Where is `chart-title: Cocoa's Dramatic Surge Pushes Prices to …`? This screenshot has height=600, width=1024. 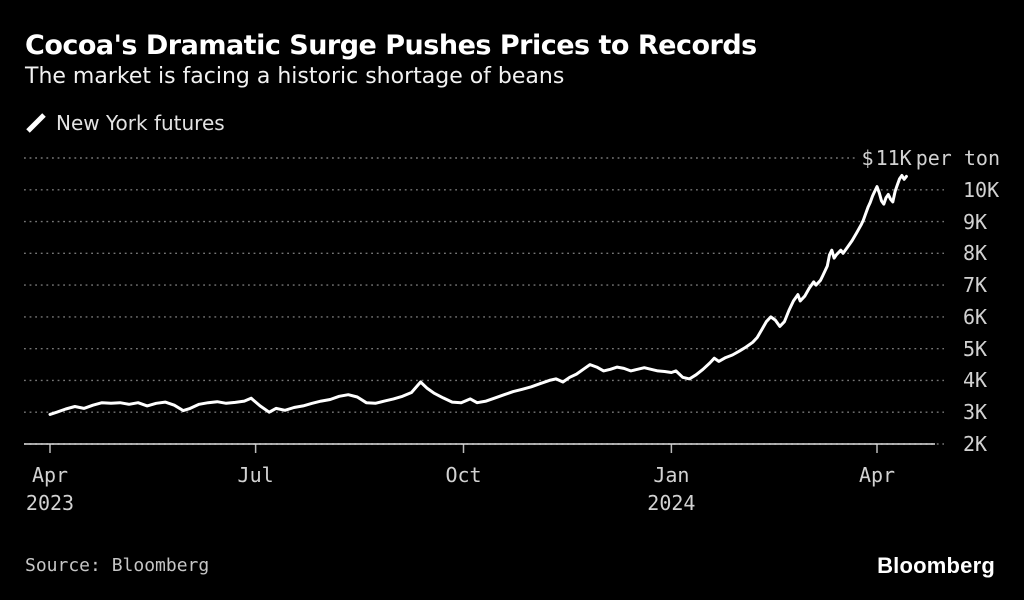 chart-title: Cocoa's Dramatic Surge Pushes Prices to … is located at coordinates (391, 45).